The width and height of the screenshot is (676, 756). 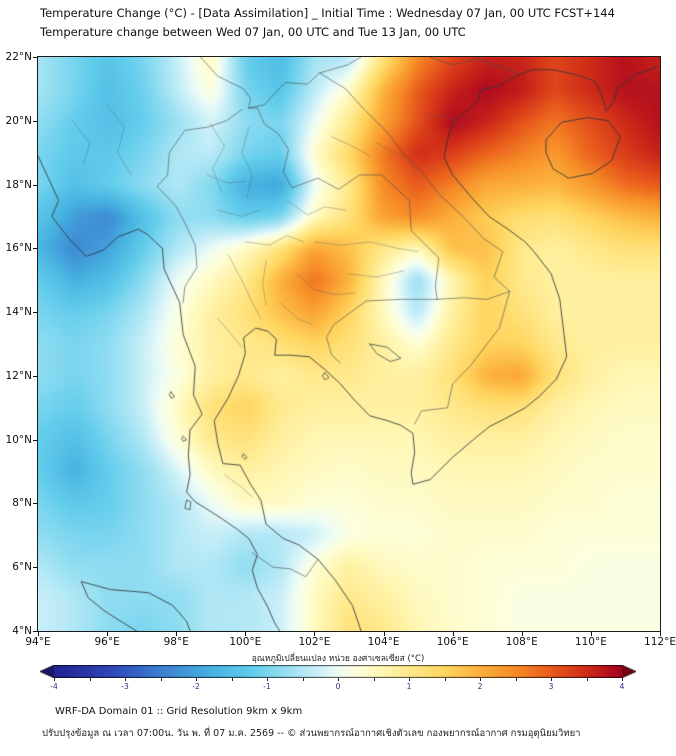 What do you see at coordinates (18, 57) in the screenshot?
I see `lat-tick-label: 22°N` at bounding box center [18, 57].